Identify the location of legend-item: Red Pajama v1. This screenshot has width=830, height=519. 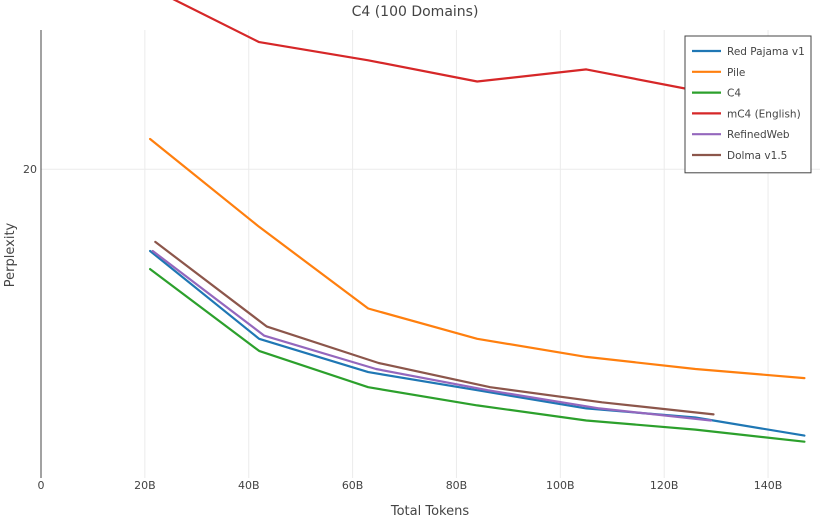
(748, 52).